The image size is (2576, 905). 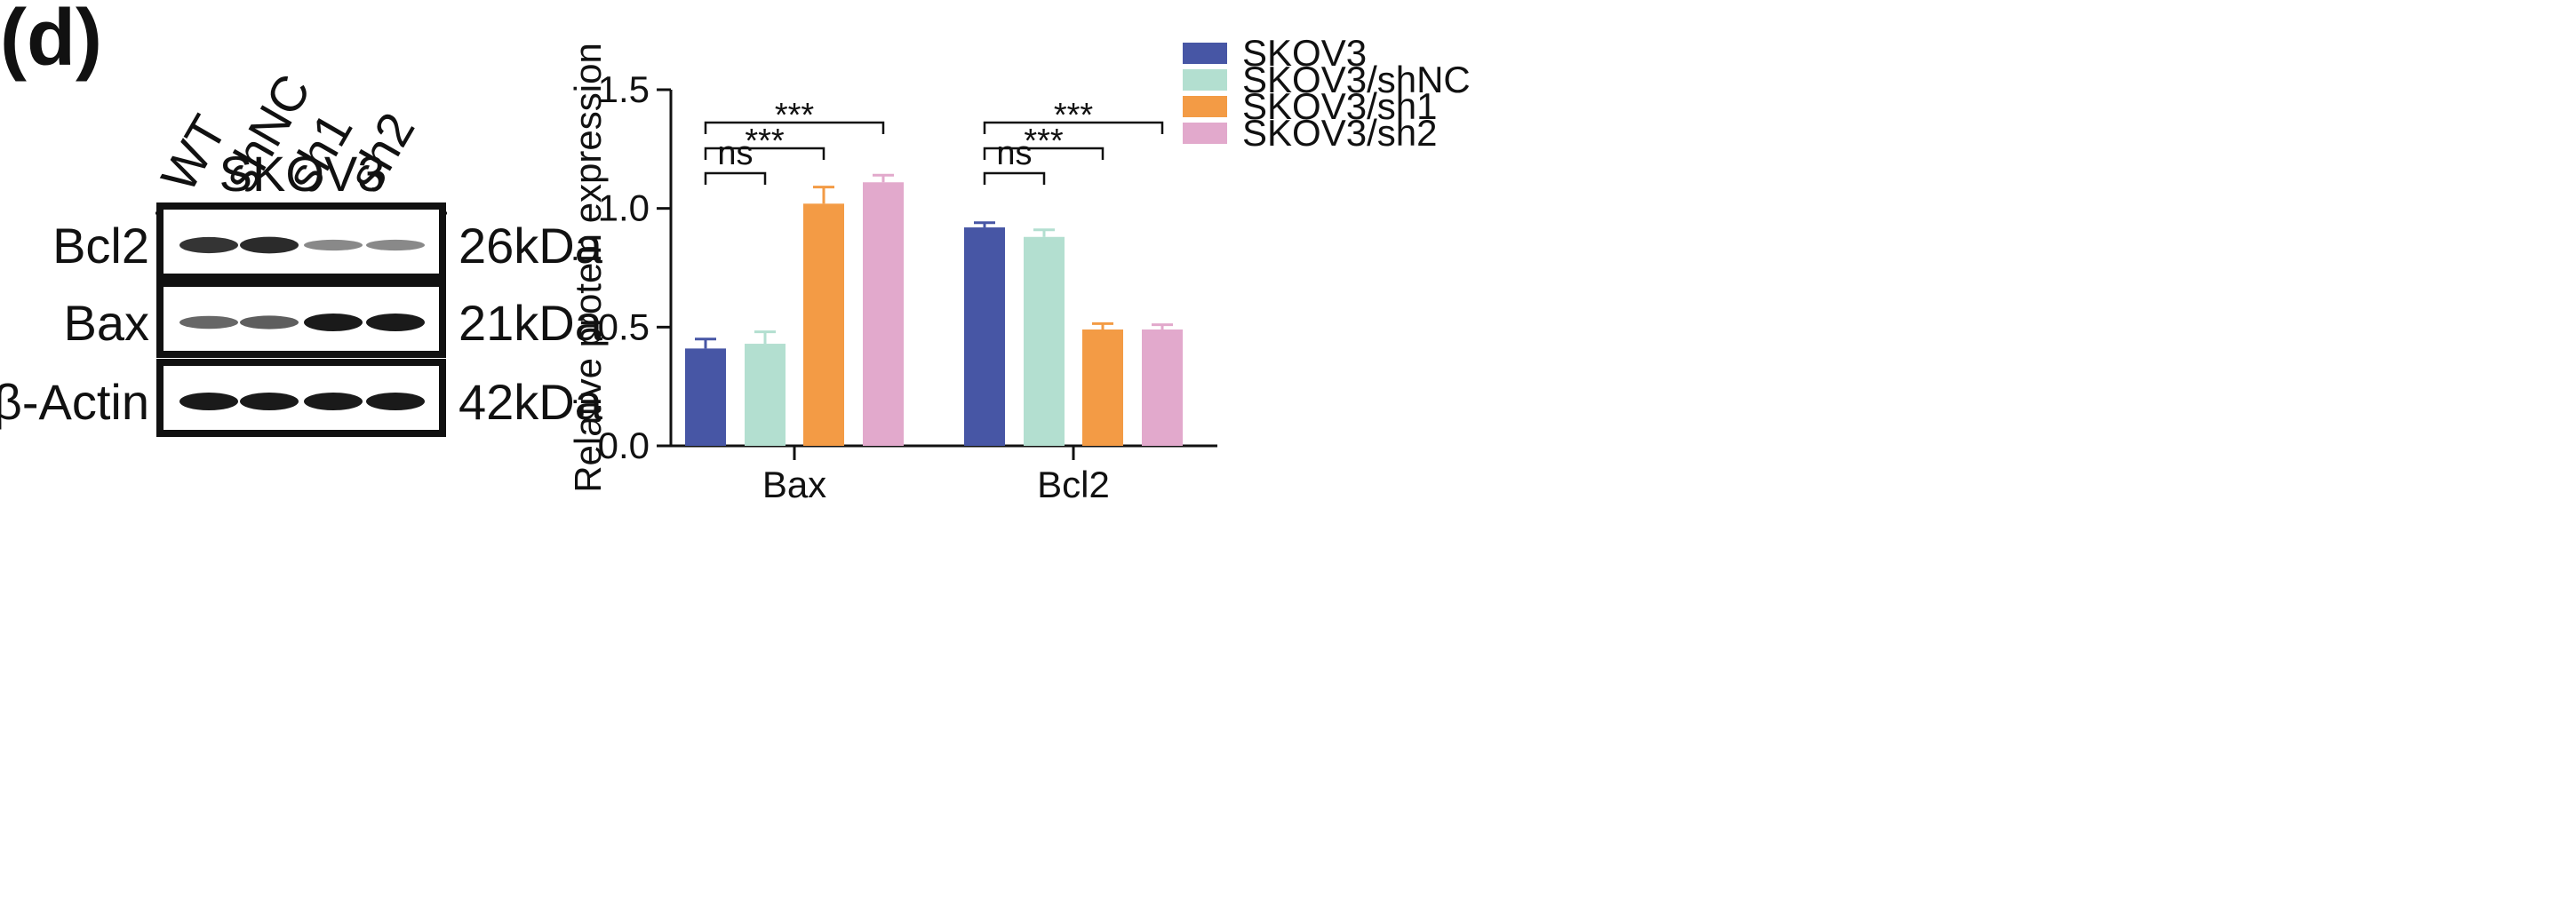 I want to click on molecular-weight-label: 26kDa, so click(x=531, y=246).